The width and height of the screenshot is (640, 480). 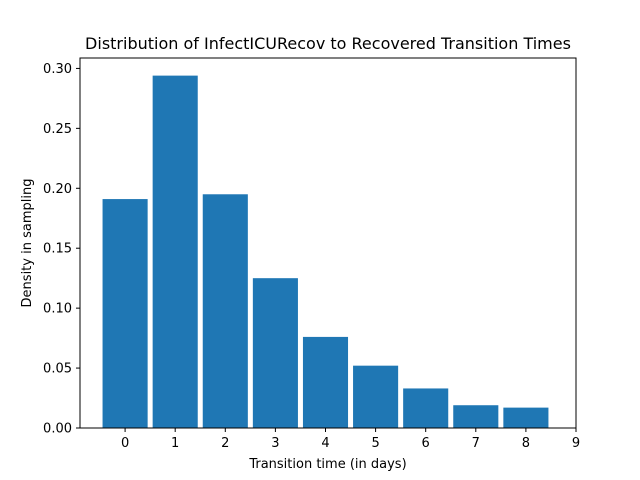 I want to click on x-tick-label: 6, so click(x=426, y=443).